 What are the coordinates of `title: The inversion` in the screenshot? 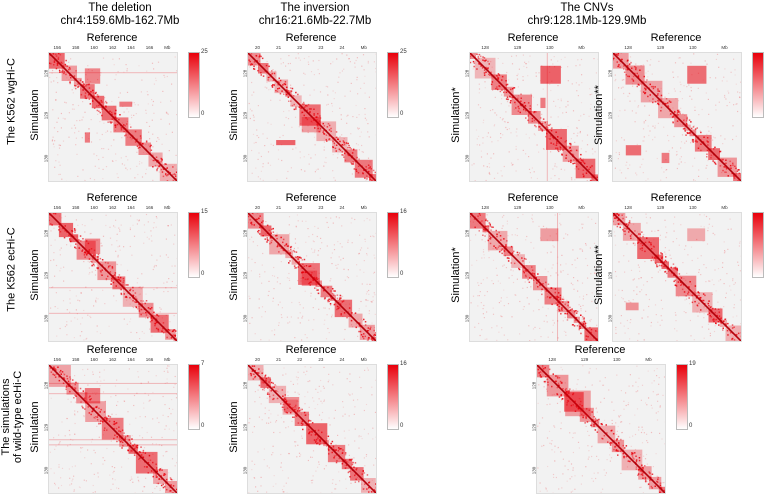 It's located at (315, 8).